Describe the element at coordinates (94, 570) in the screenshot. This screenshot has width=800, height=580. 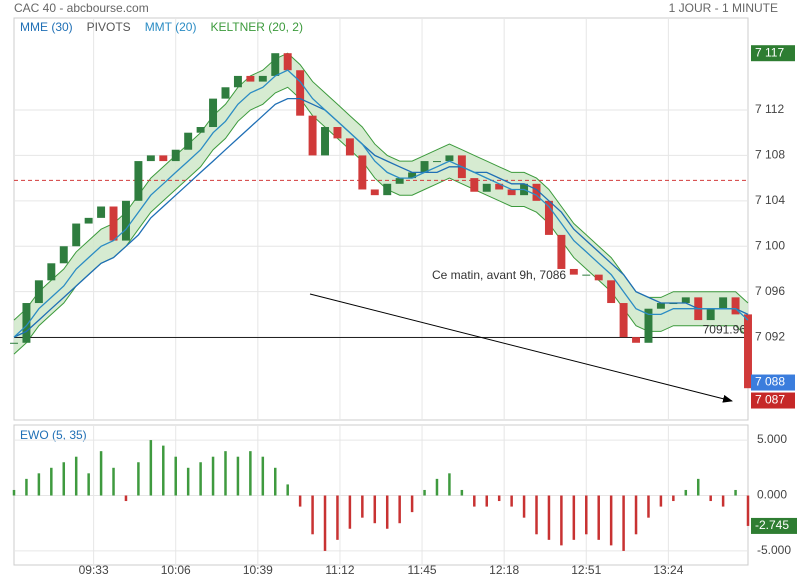
I see `x-tick-label: 09:33` at that location.